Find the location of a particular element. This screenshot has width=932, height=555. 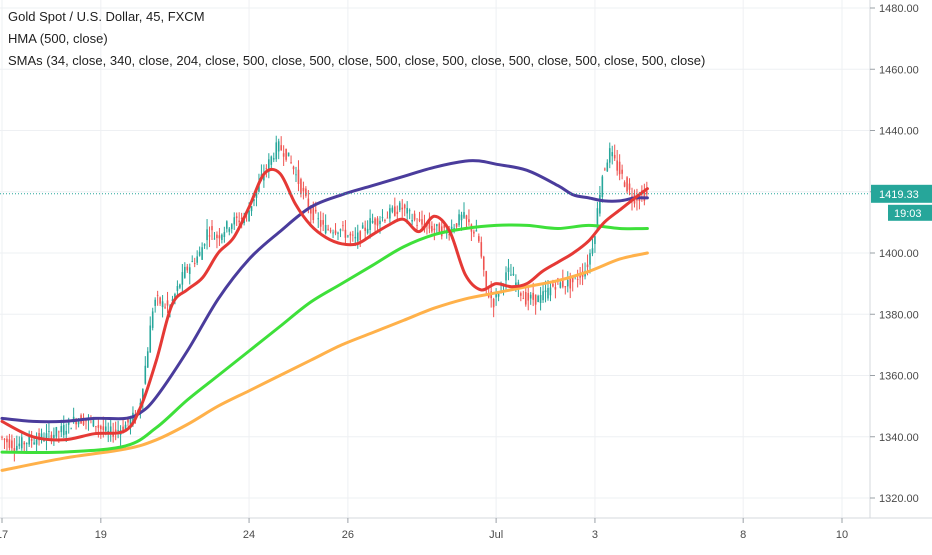

time-tick-label: 8 is located at coordinates (743, 535).